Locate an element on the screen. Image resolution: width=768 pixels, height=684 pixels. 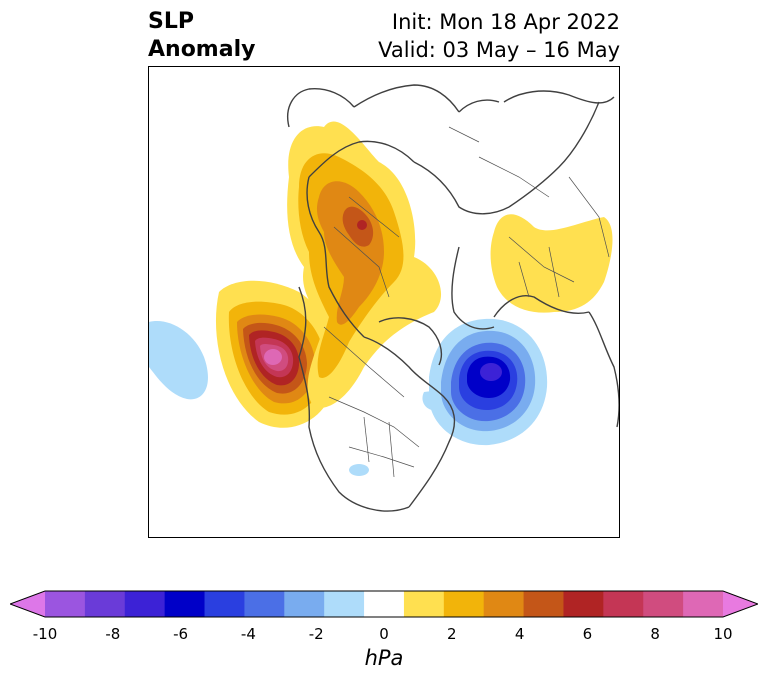
colorbar-unit-label: hPa is located at coordinates (384, 658).